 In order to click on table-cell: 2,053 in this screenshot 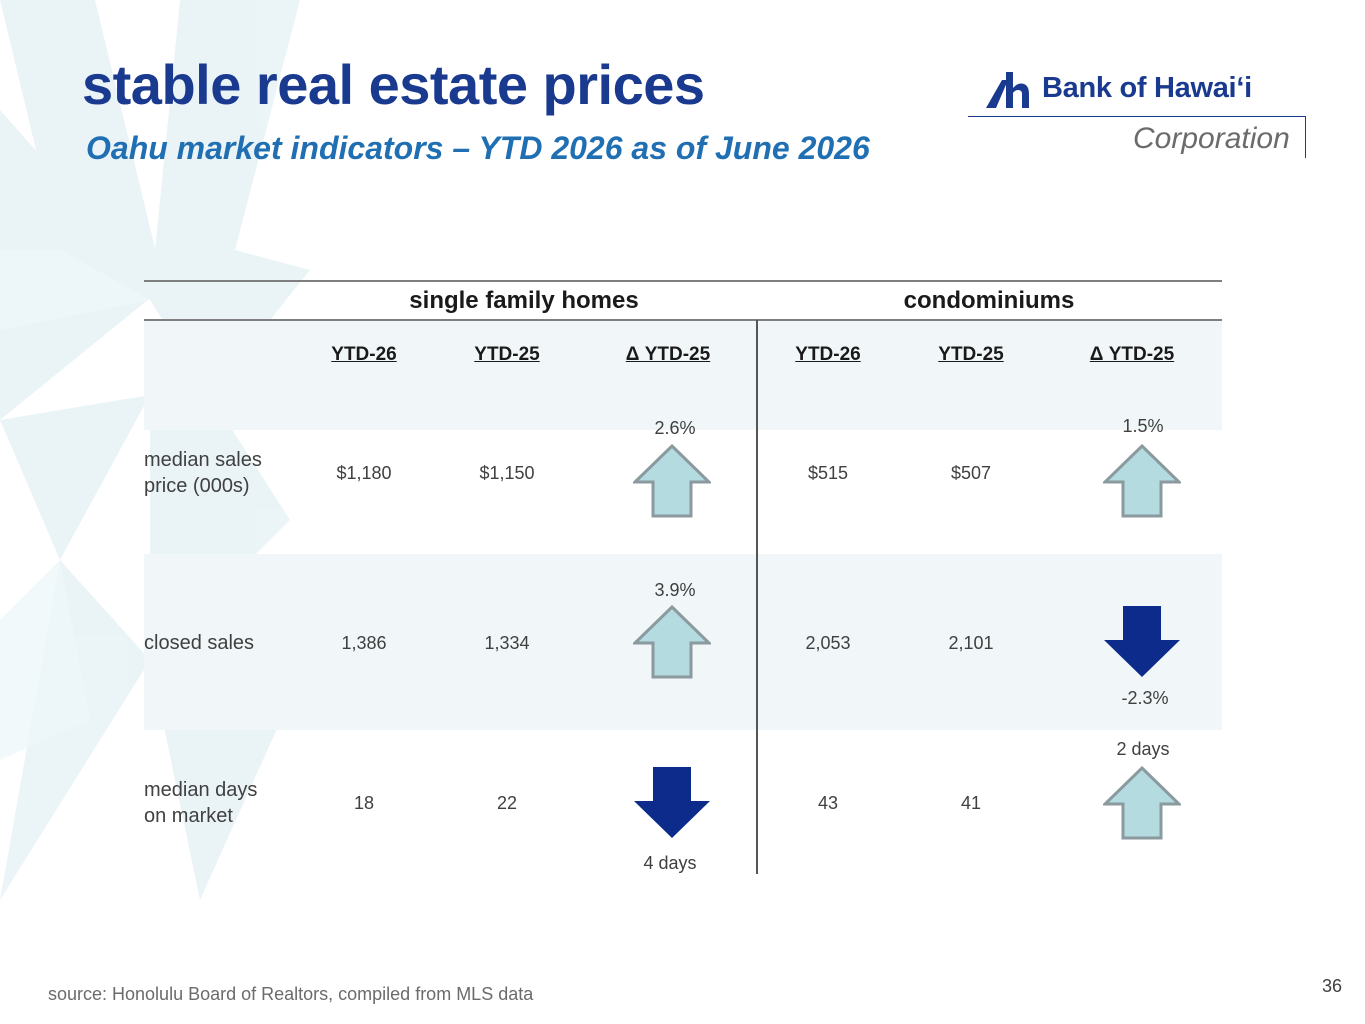, I will do `click(828, 643)`.